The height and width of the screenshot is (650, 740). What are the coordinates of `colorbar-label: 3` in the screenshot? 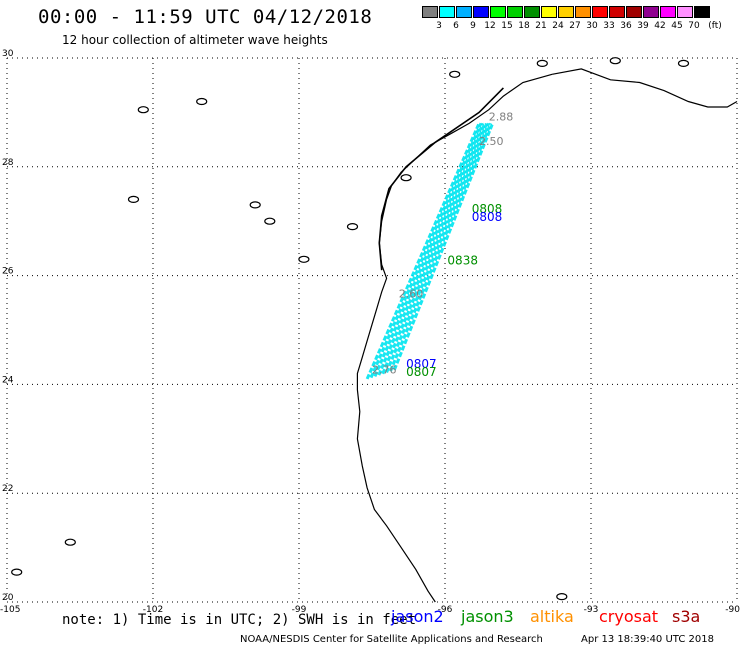 It's located at (439, 26).